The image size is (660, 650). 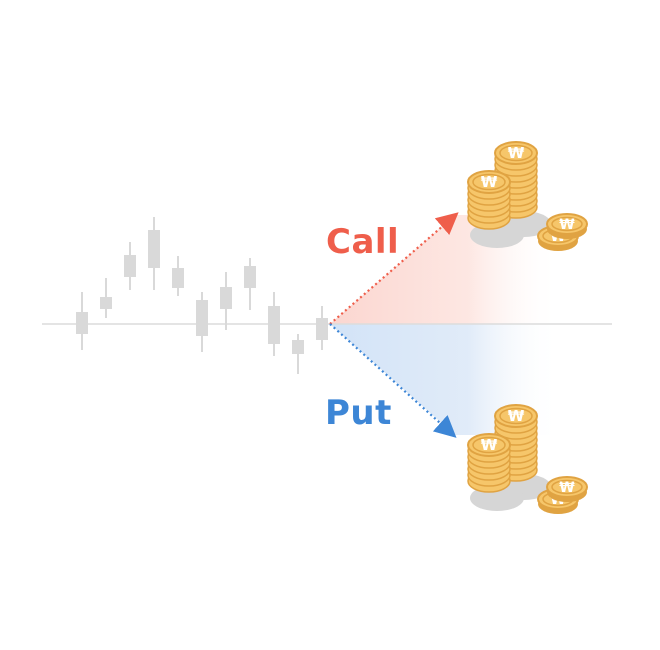 What do you see at coordinates (363, 242) in the screenshot?
I see `call-label: Call` at bounding box center [363, 242].